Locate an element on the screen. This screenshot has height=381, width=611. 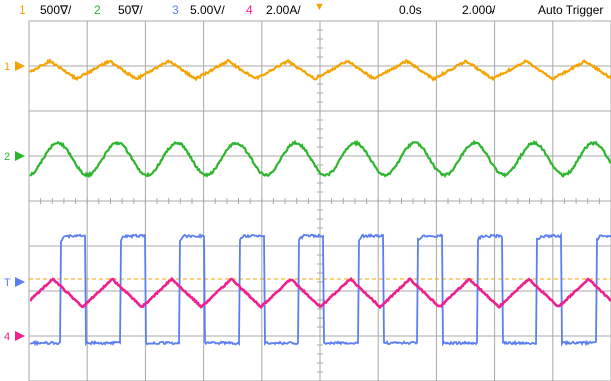
ground-marker-label: 1 is located at coordinates (7, 67).